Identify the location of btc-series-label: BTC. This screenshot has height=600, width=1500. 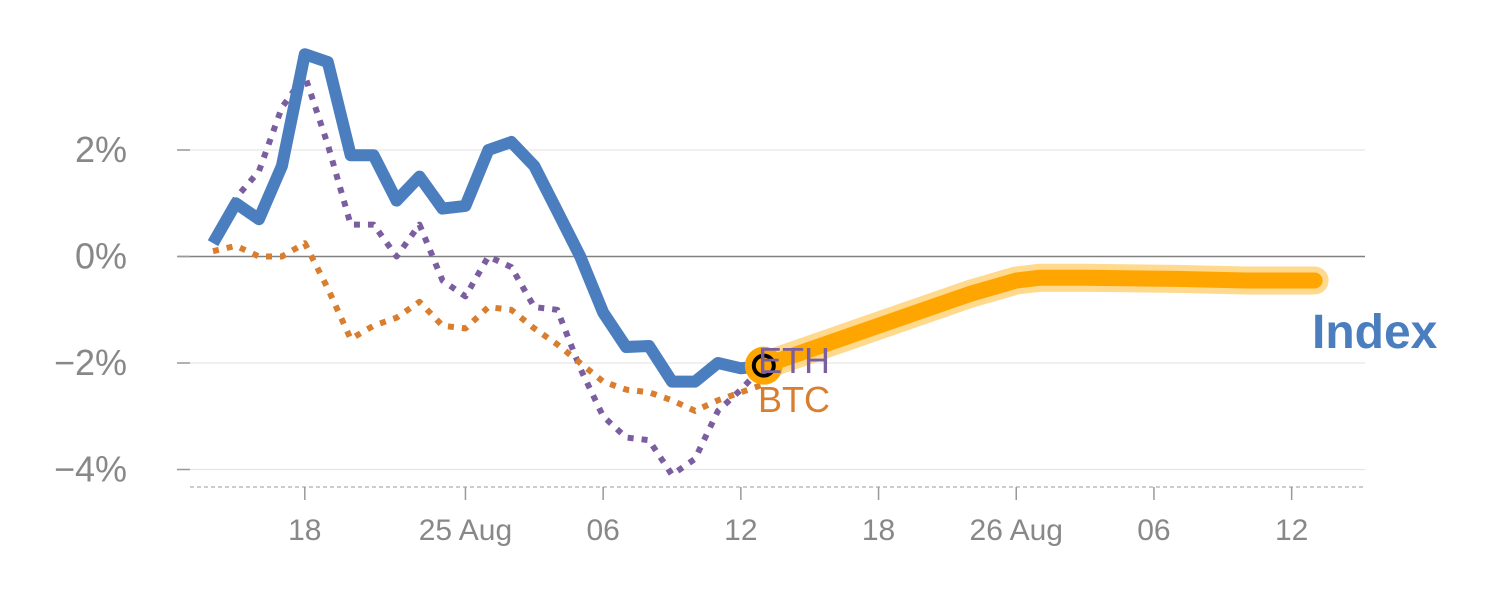
(794, 399).